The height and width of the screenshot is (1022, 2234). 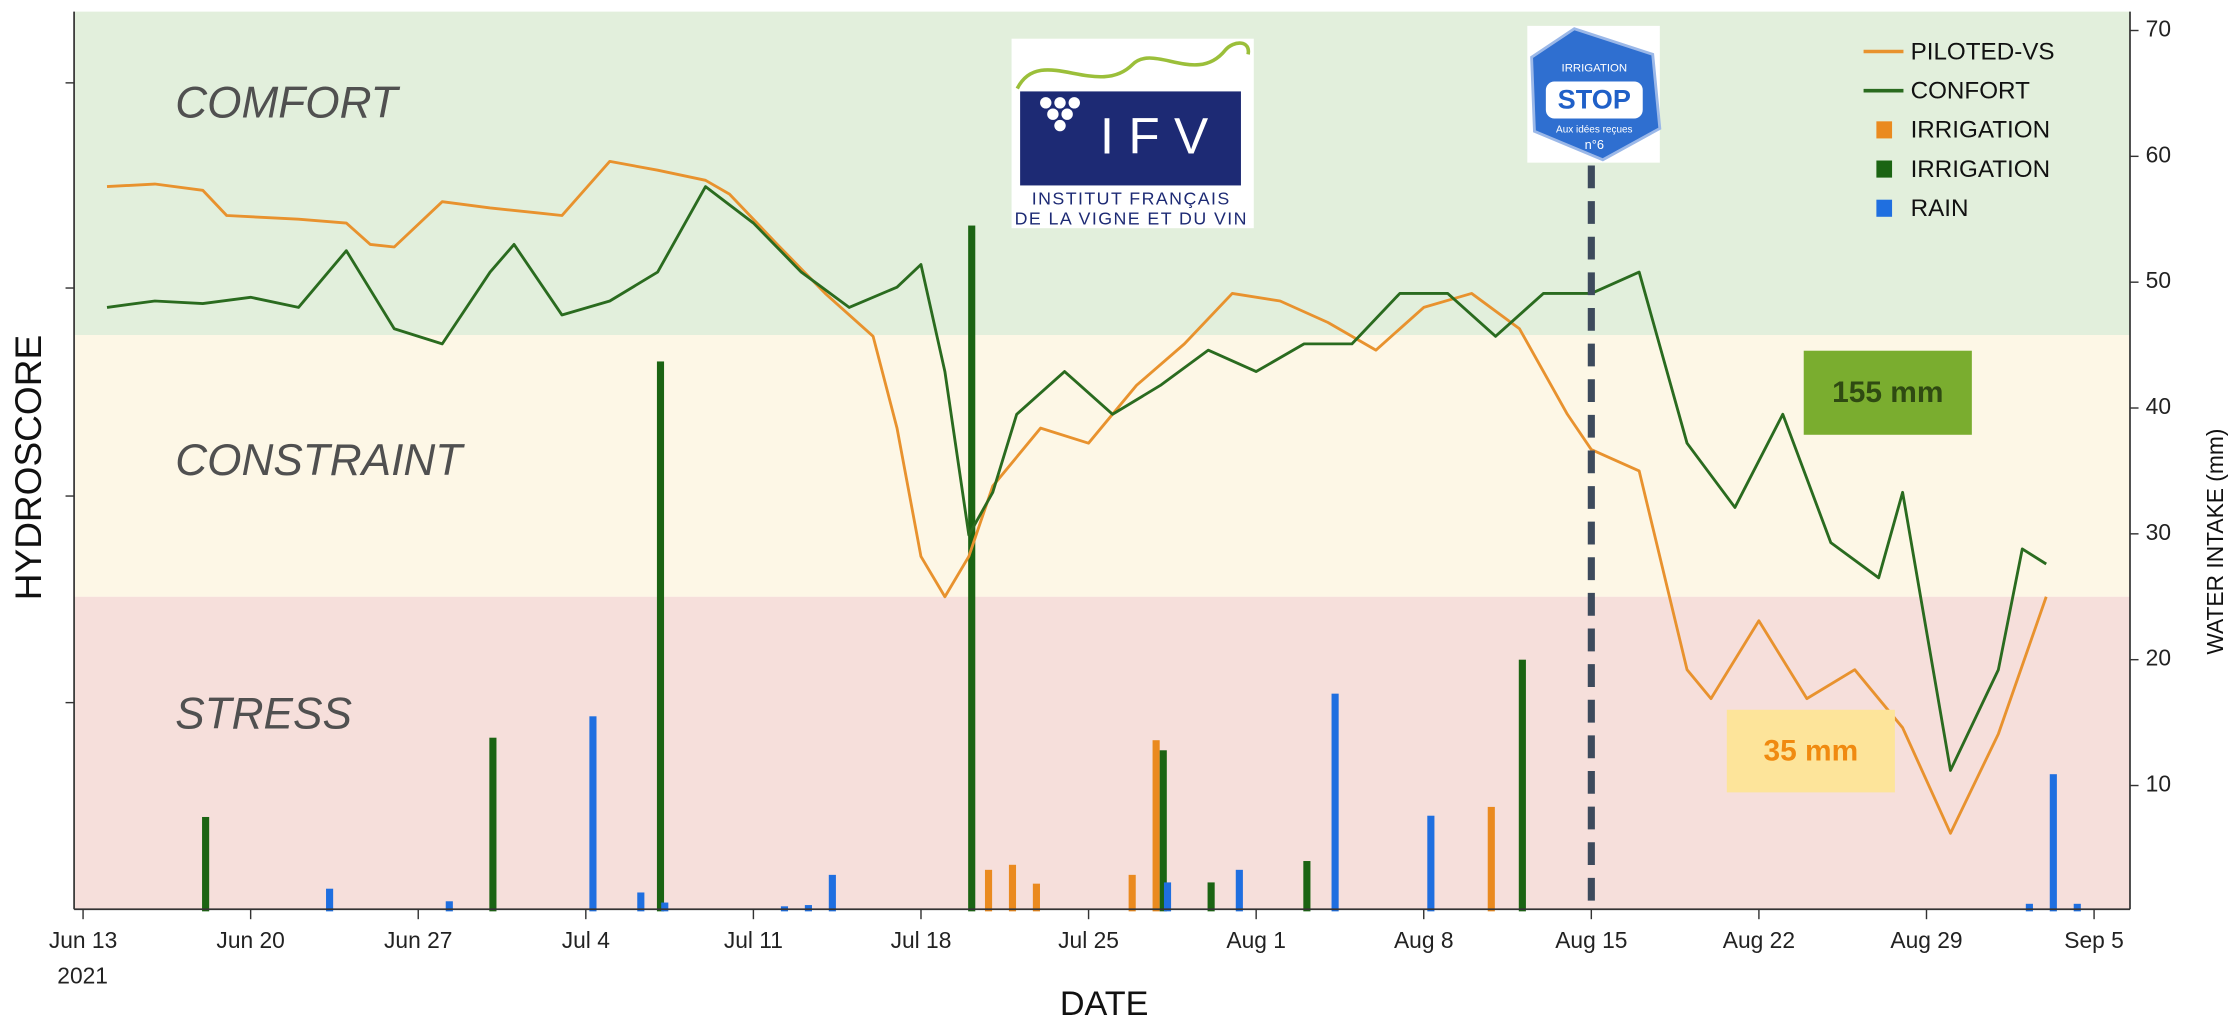 What do you see at coordinates (1088, 940) in the screenshot?
I see `x-tick-label: Jul 25` at bounding box center [1088, 940].